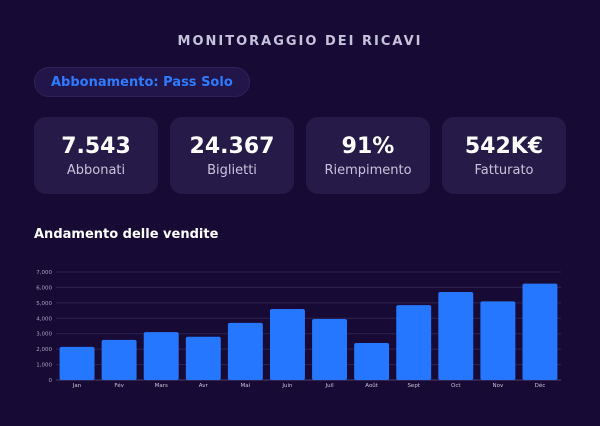 Image resolution: width=600 pixels, height=426 pixels. Describe the element at coordinates (504, 170) in the screenshot. I see `kpi-label: Fatturato` at that location.